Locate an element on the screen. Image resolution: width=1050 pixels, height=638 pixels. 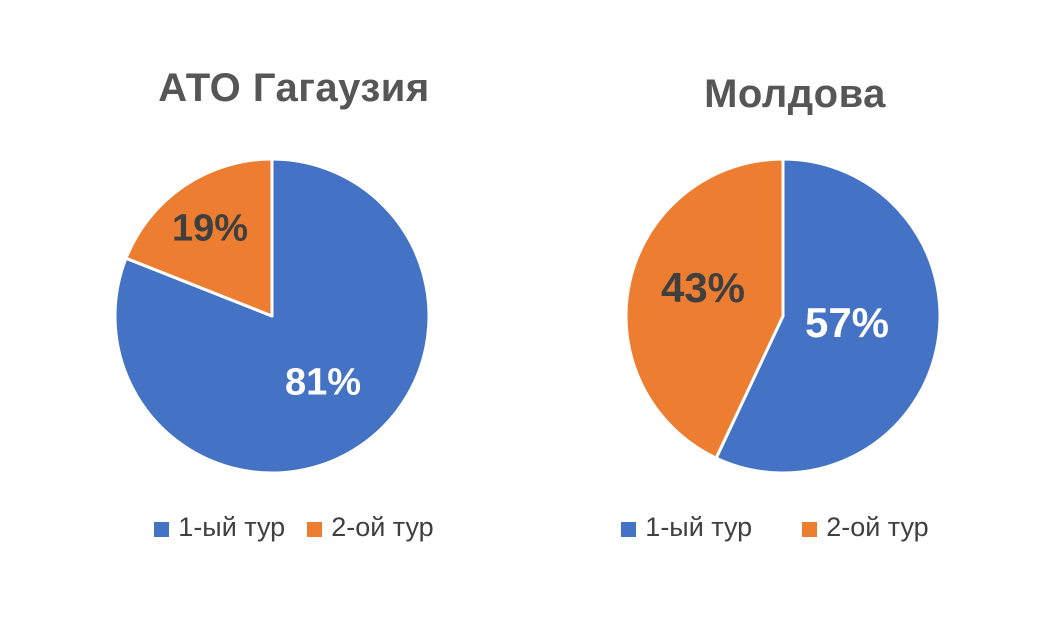
slice-label-round2-moldova: 43% is located at coordinates (703, 287).